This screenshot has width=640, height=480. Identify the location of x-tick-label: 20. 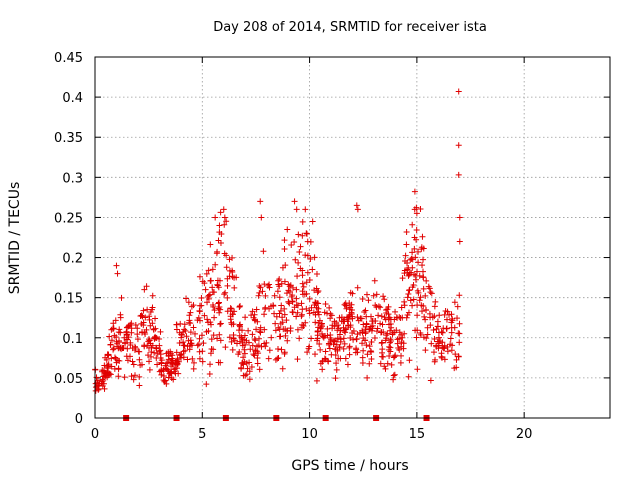
(524, 434).